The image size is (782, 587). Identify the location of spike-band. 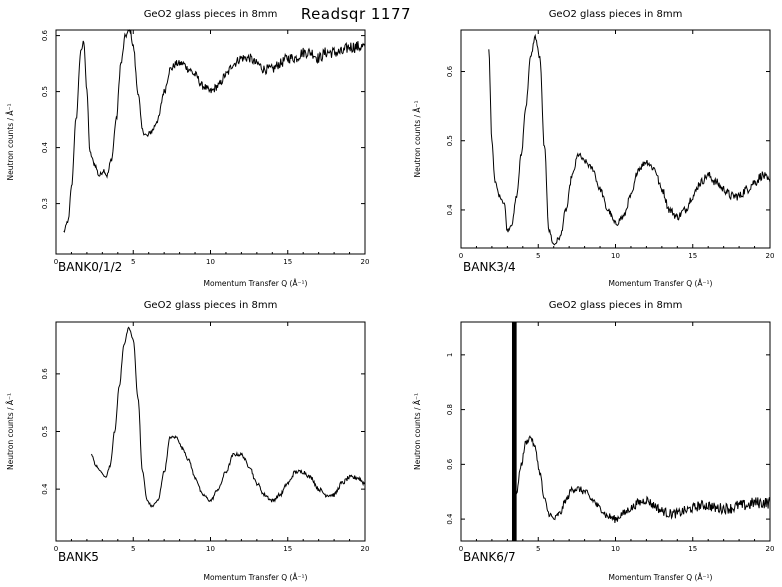
(514, 431).